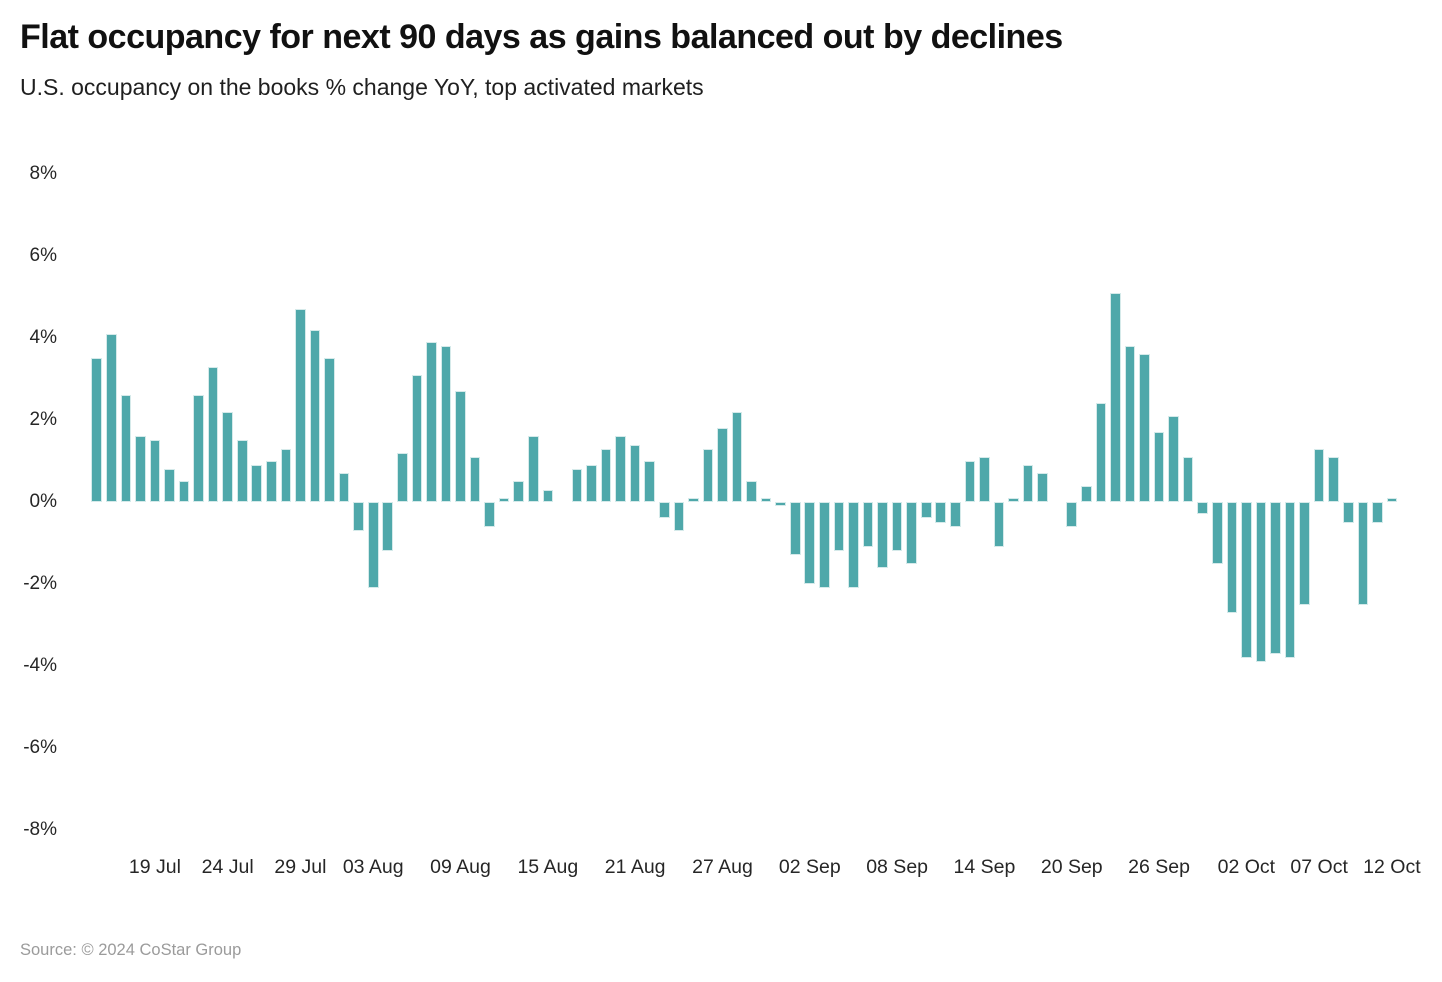 The width and height of the screenshot is (1442, 982). What do you see at coordinates (286, 475) in the screenshot?
I see `bar-28-jul` at bounding box center [286, 475].